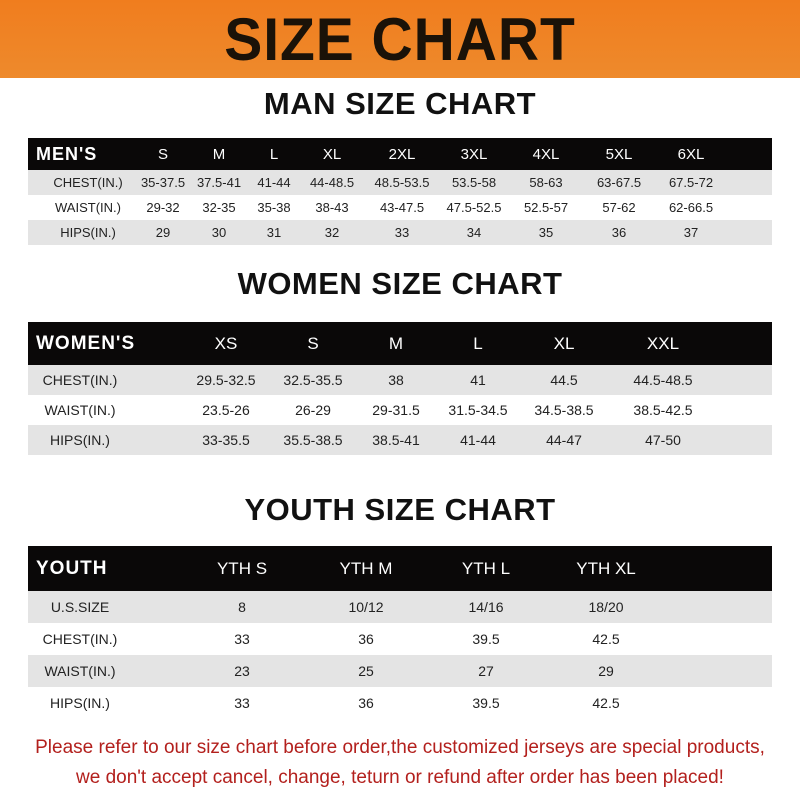  Describe the element at coordinates (313, 410) in the screenshot. I see `table-cell: 26-29` at that location.